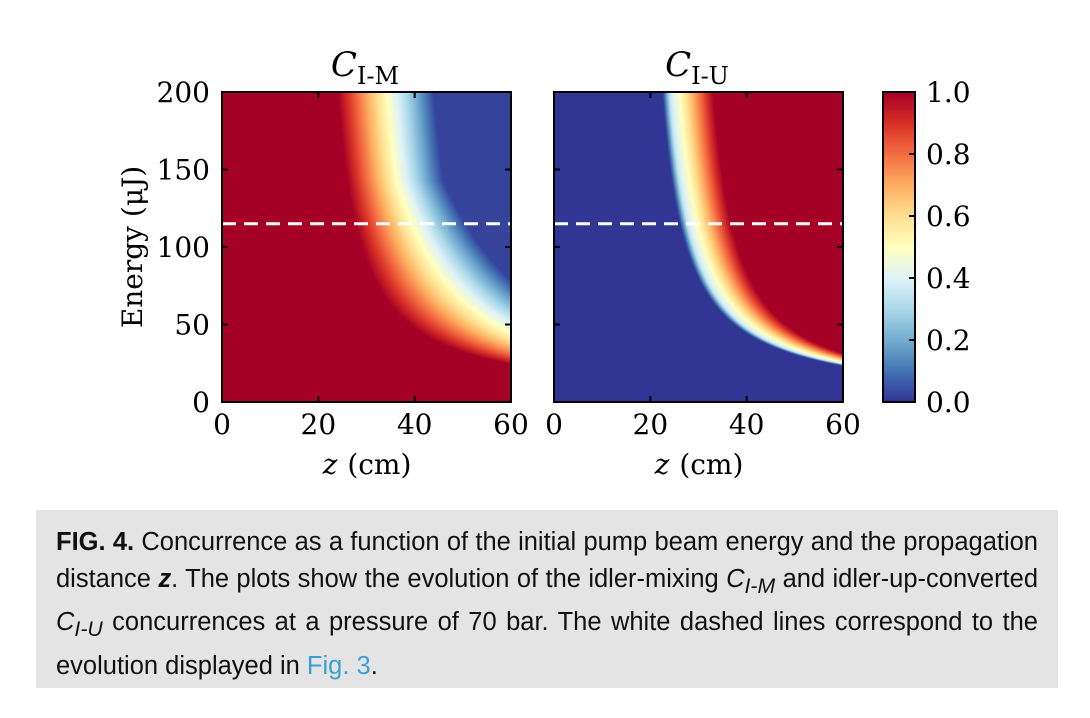  Describe the element at coordinates (948, 154) in the screenshot. I see `colorbar-tick-label: 0.8` at that location.